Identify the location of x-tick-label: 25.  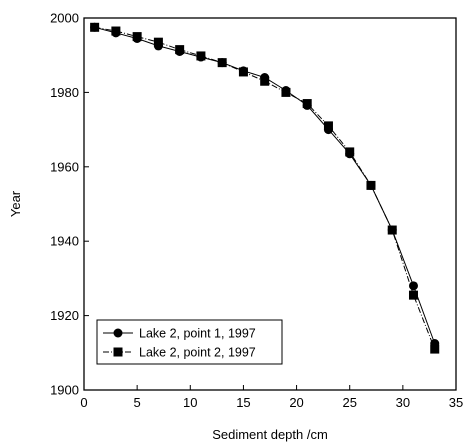
(349, 402).